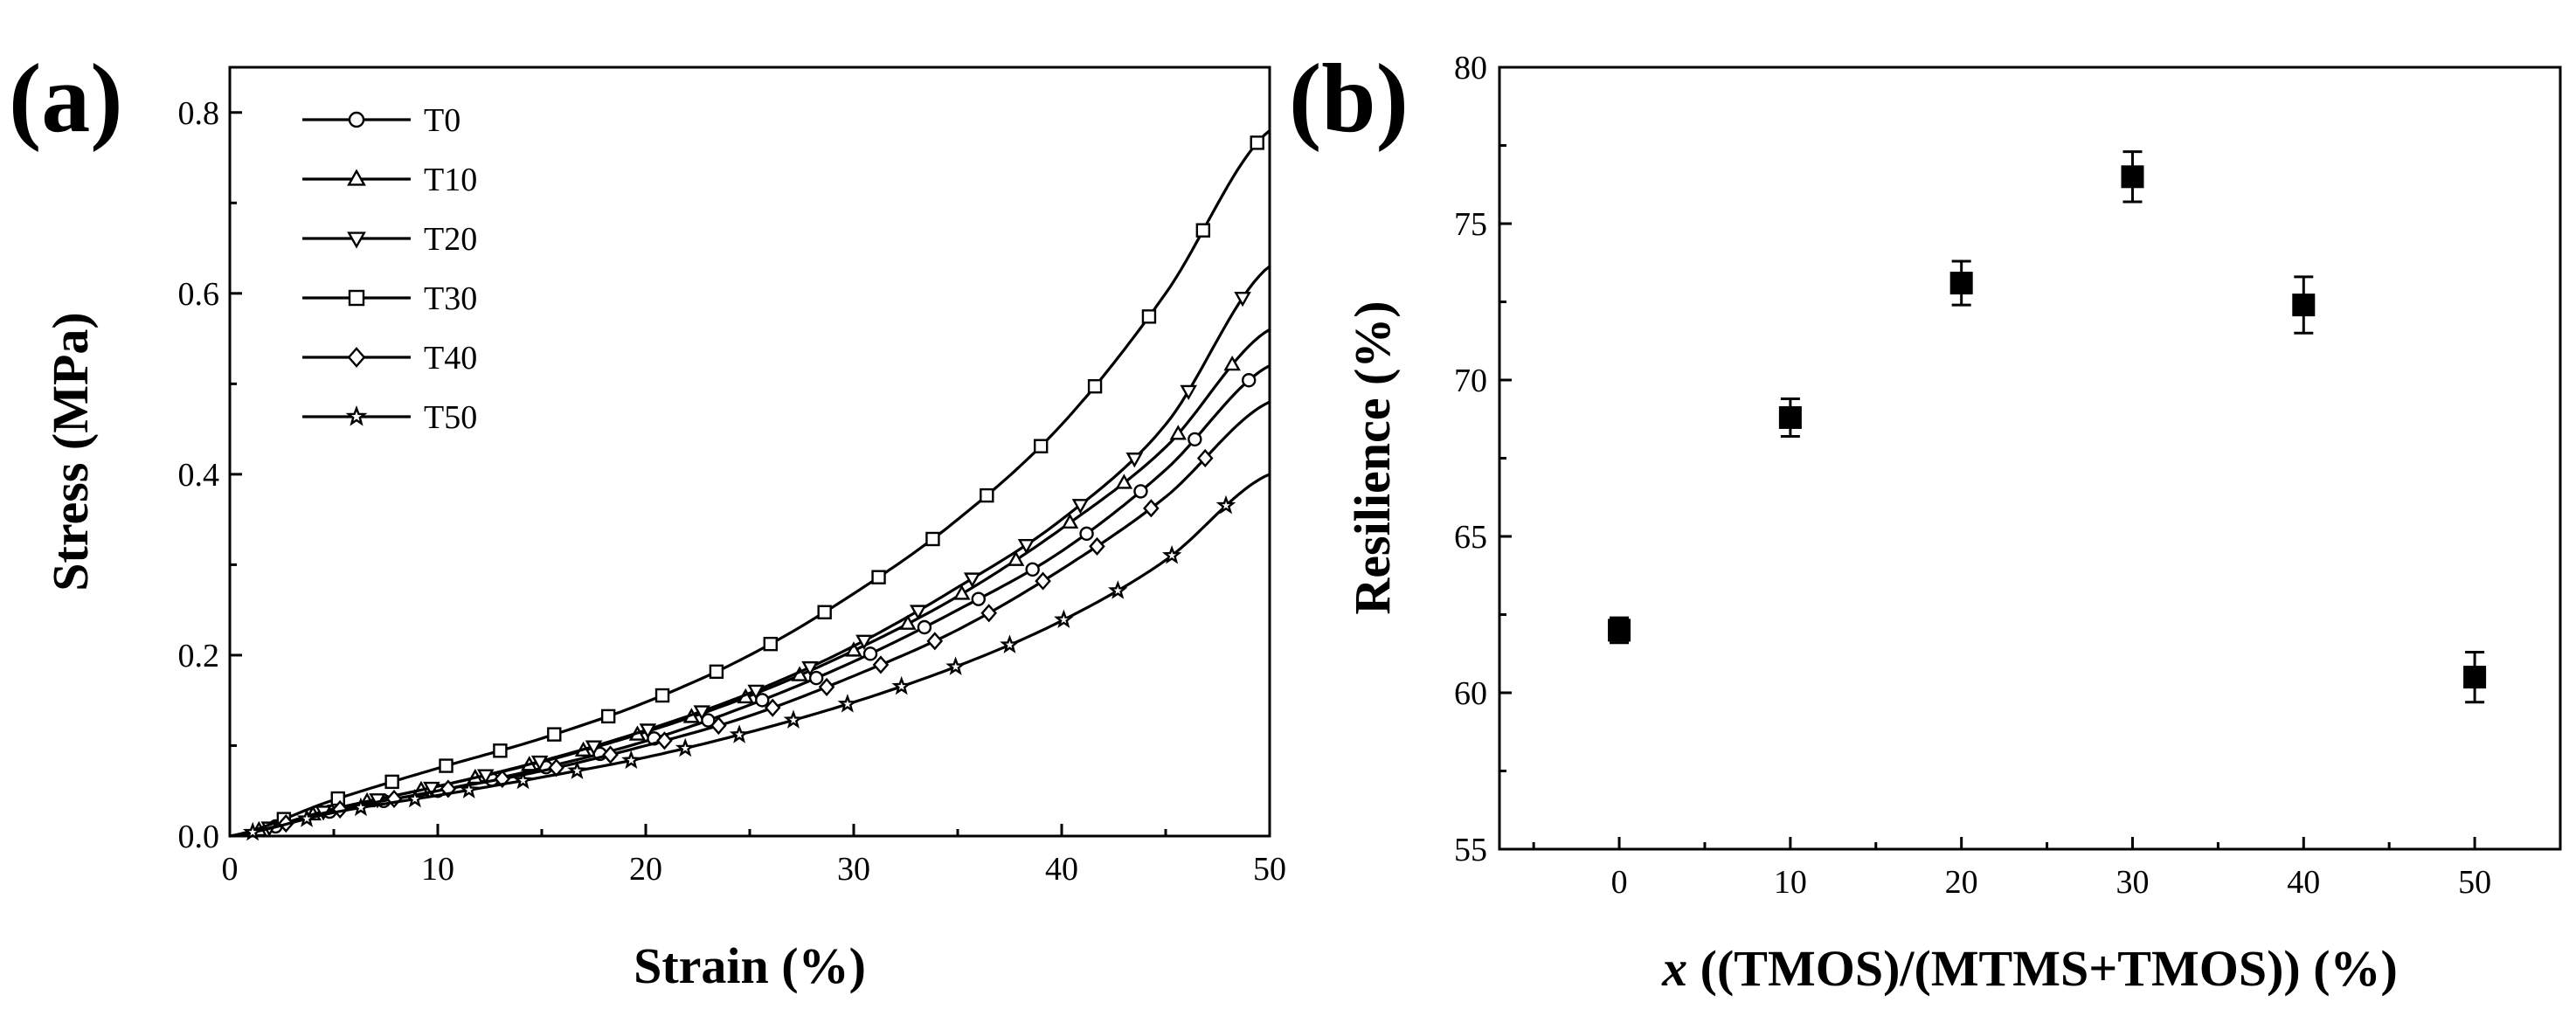 The image size is (2576, 1023). What do you see at coordinates (450, 180) in the screenshot?
I see `legend-label: T10` at bounding box center [450, 180].